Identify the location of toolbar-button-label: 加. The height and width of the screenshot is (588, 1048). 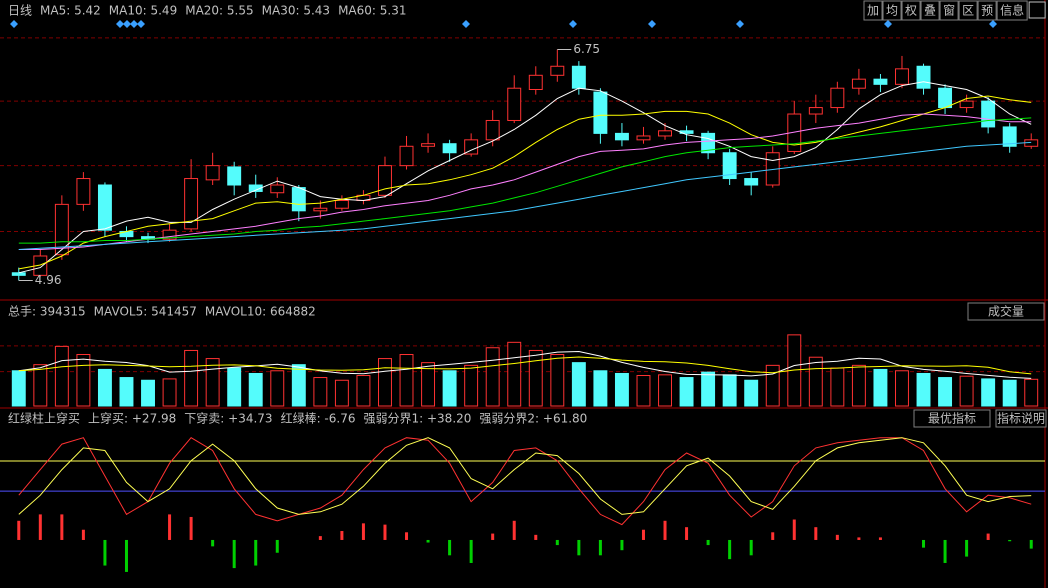
(873, 11).